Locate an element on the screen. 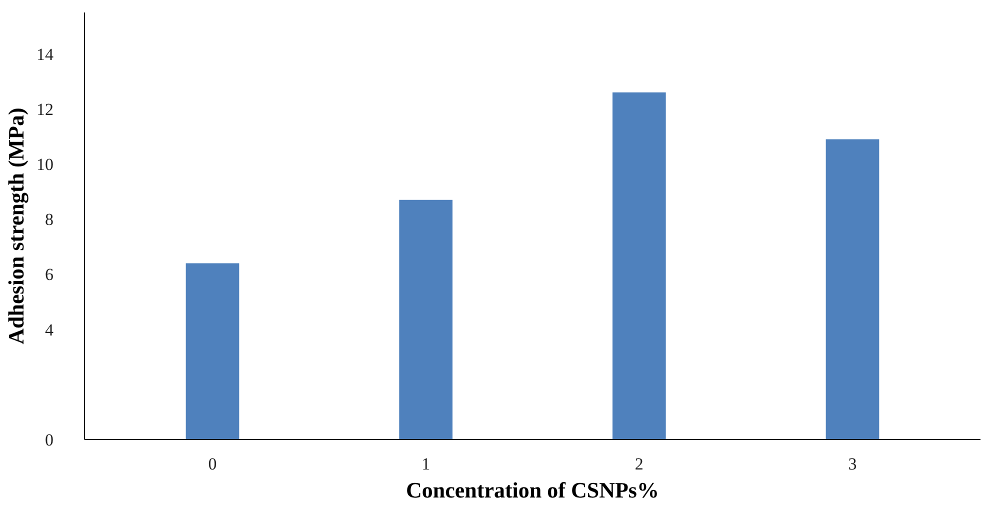 The width and height of the screenshot is (989, 510). x-axis-title: Concentration of CSNPs% is located at coordinates (533, 490).